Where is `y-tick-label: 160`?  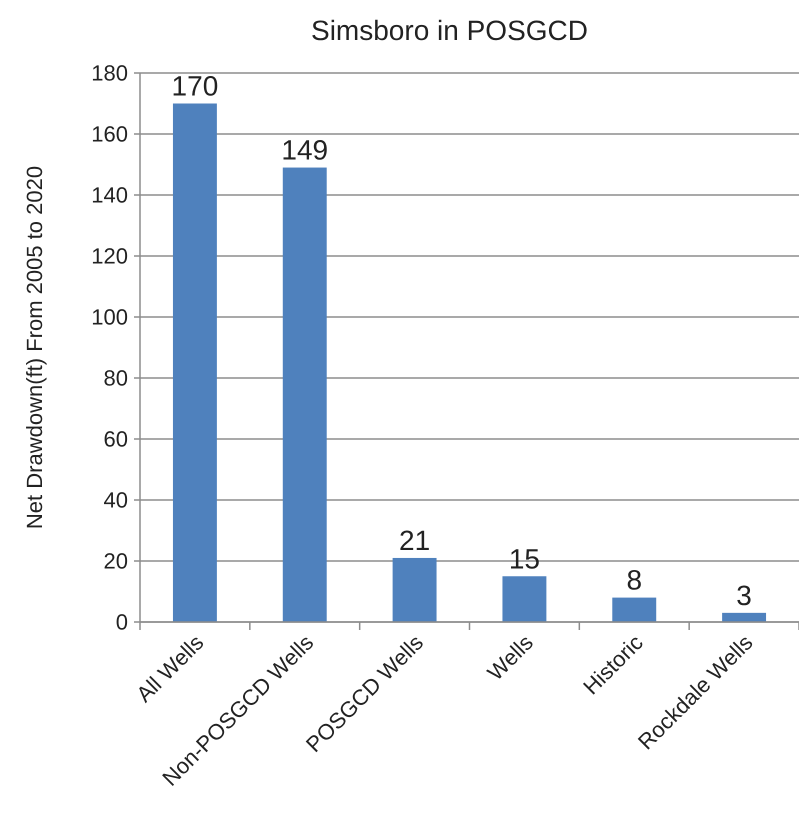 y-tick-label: 160 is located at coordinates (109, 134).